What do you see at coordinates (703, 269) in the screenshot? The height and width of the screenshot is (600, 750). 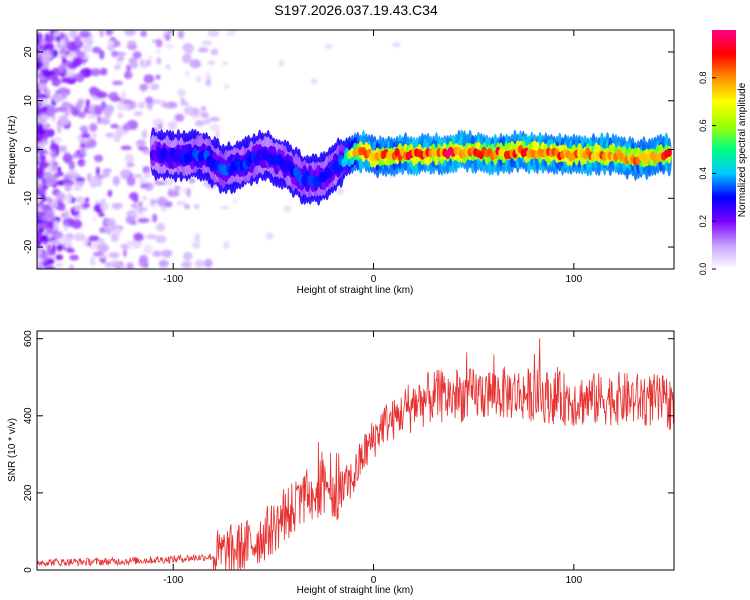 I see `colorbar-tick-label: 0.0` at bounding box center [703, 269].